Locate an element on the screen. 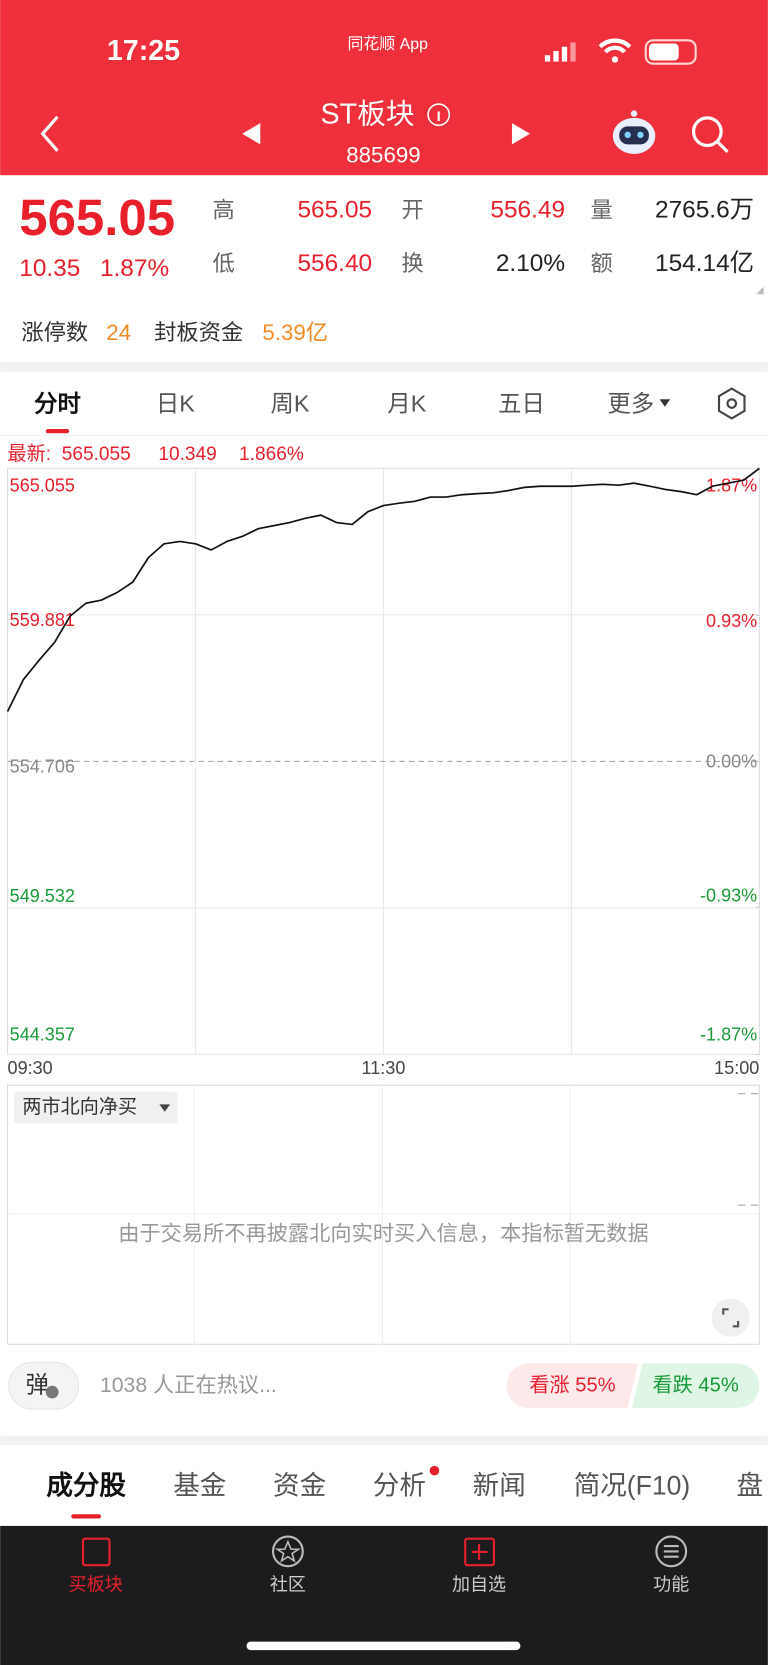 This screenshot has height=1665, width=768. search-button is located at coordinates (707, 132).